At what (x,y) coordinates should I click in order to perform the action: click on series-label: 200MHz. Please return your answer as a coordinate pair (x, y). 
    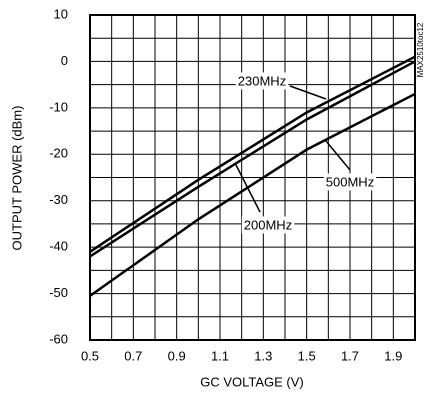
    Looking at the image, I should click on (268, 224).